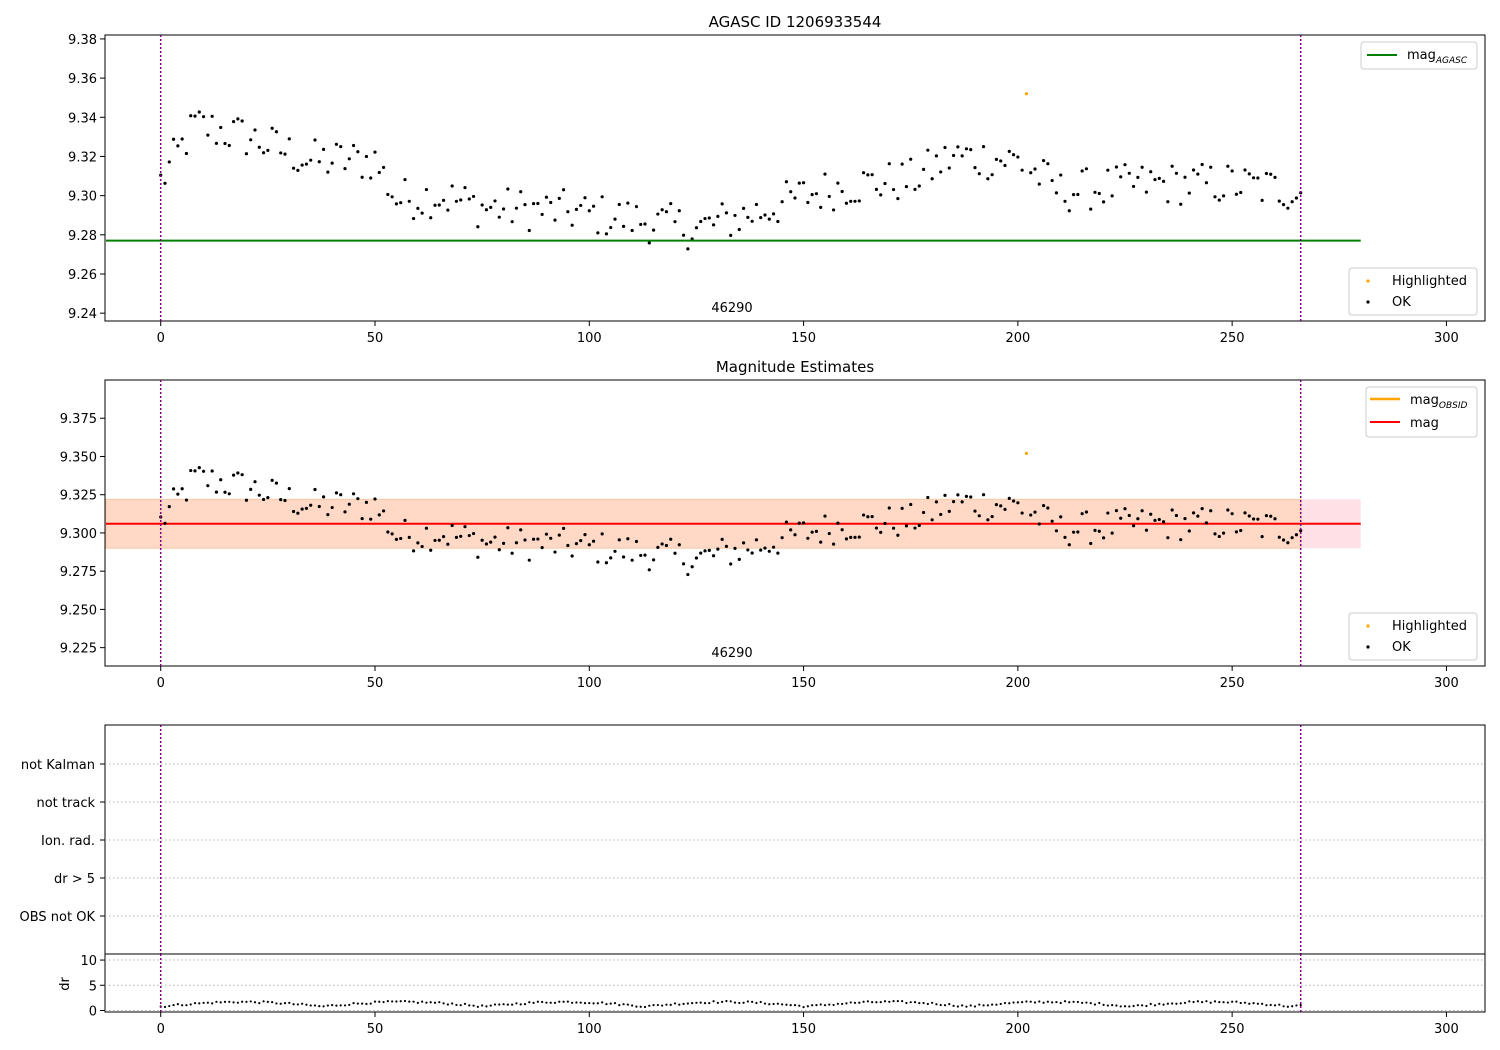  I want to click on y-tick-label: 9.26, so click(82, 275).